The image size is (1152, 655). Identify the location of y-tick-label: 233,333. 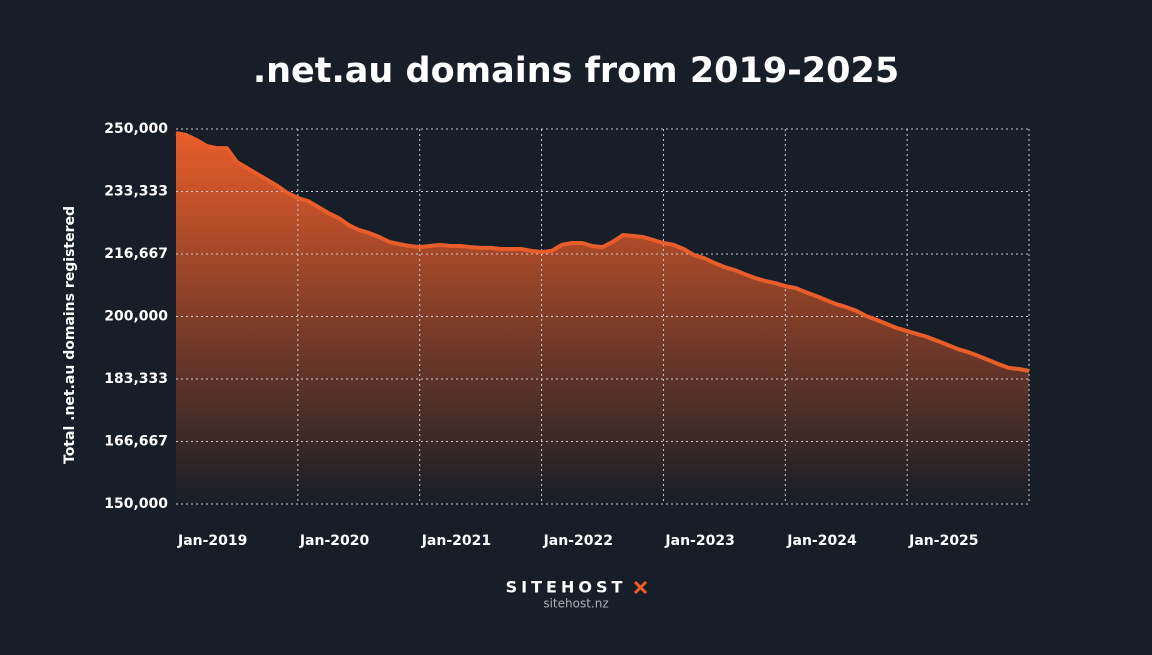
(136, 192).